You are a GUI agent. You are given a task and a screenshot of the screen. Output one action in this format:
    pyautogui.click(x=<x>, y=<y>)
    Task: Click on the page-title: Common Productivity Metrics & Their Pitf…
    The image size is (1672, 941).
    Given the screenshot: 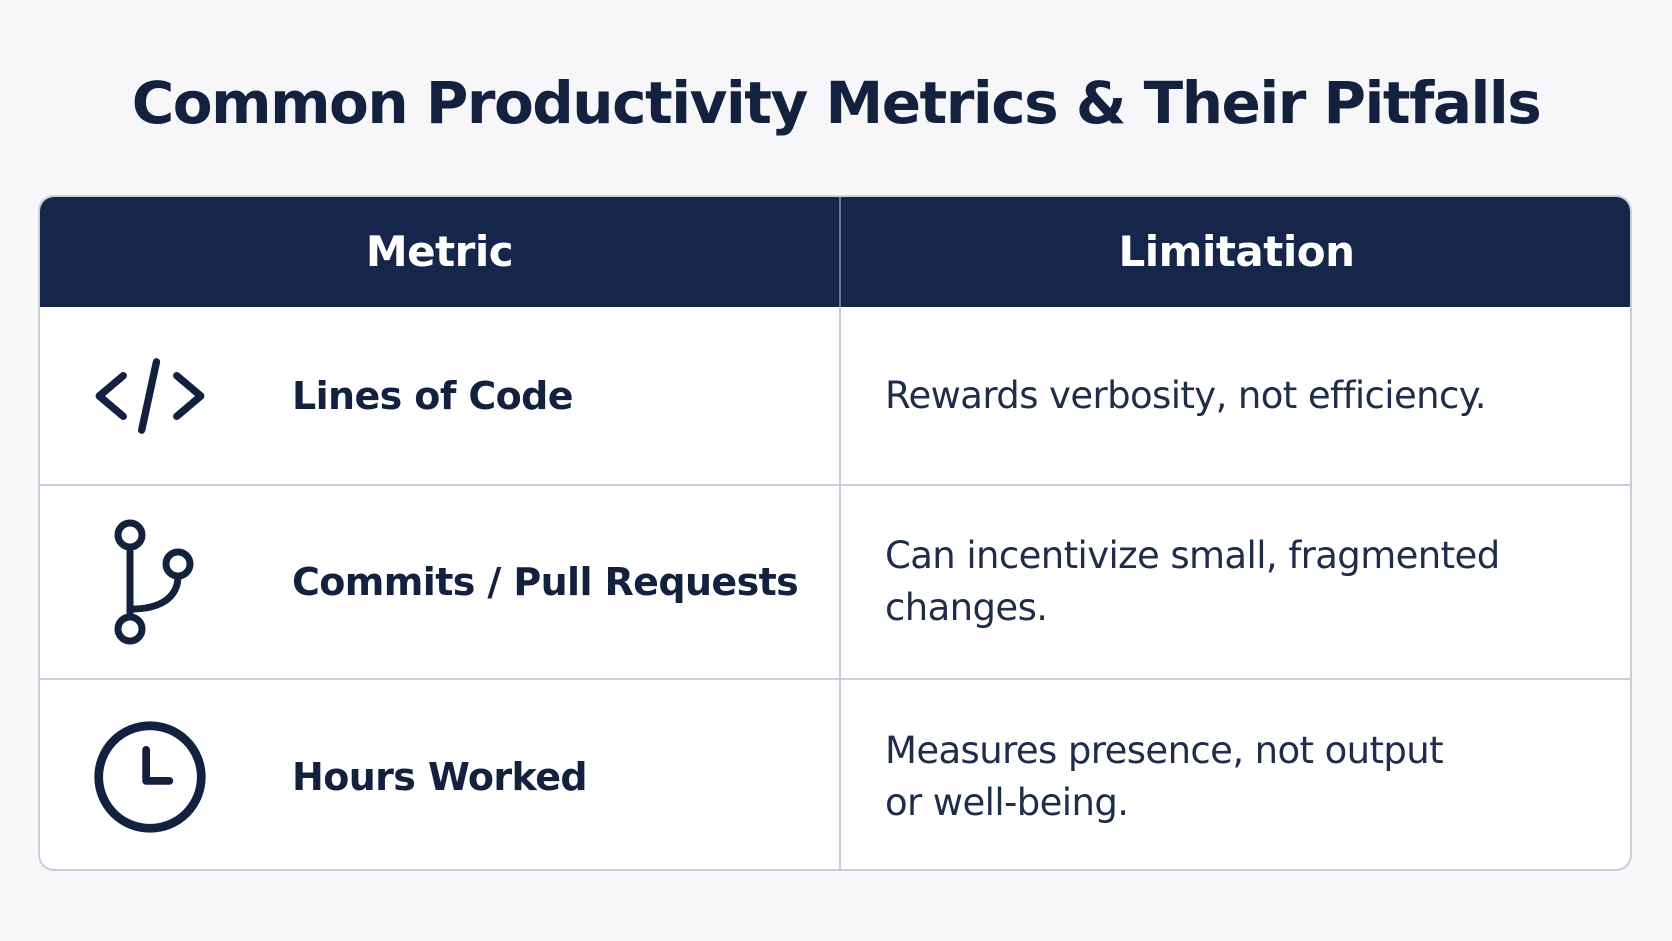 What is the action you would take?
    pyautogui.click(x=836, y=103)
    